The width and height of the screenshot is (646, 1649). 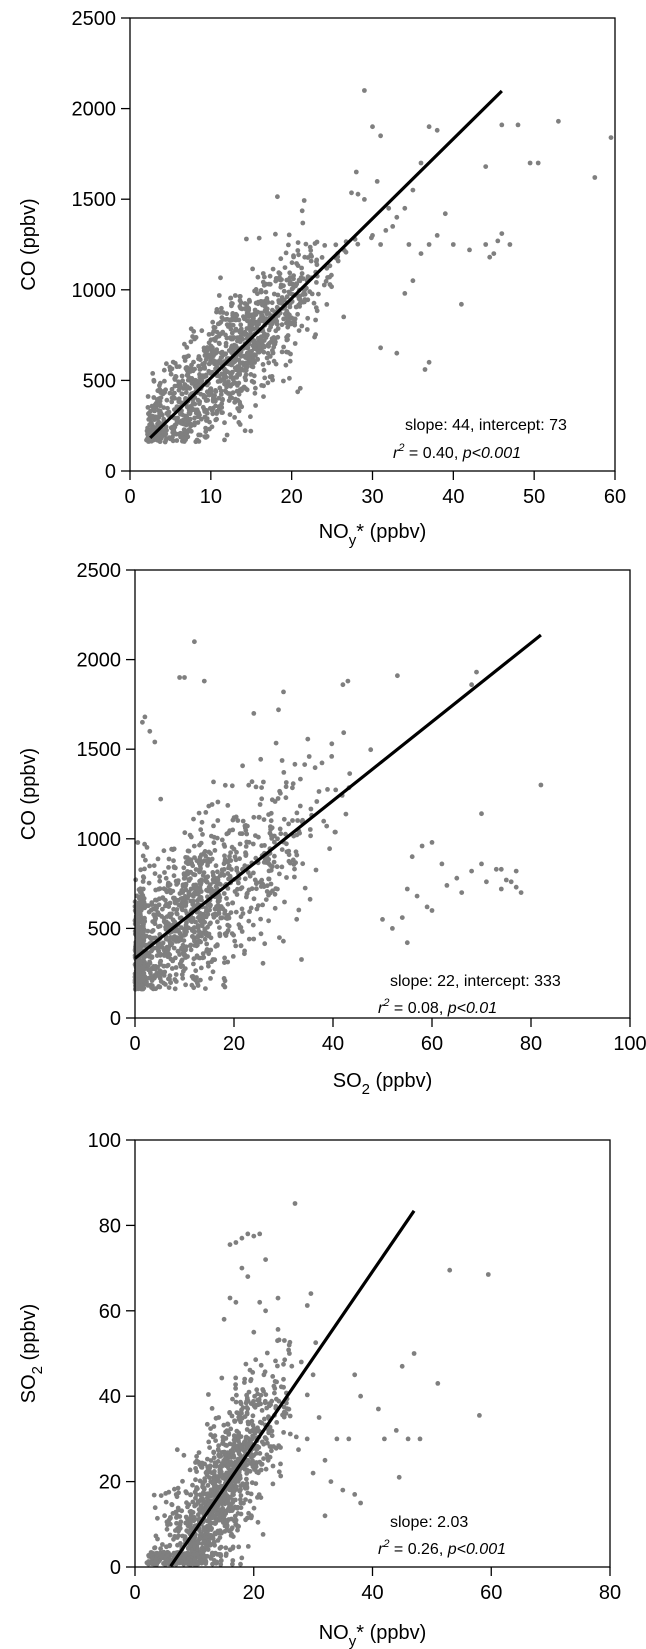 What do you see at coordinates (372, 497) in the screenshot?
I see `x-tick-label: 30` at bounding box center [372, 497].